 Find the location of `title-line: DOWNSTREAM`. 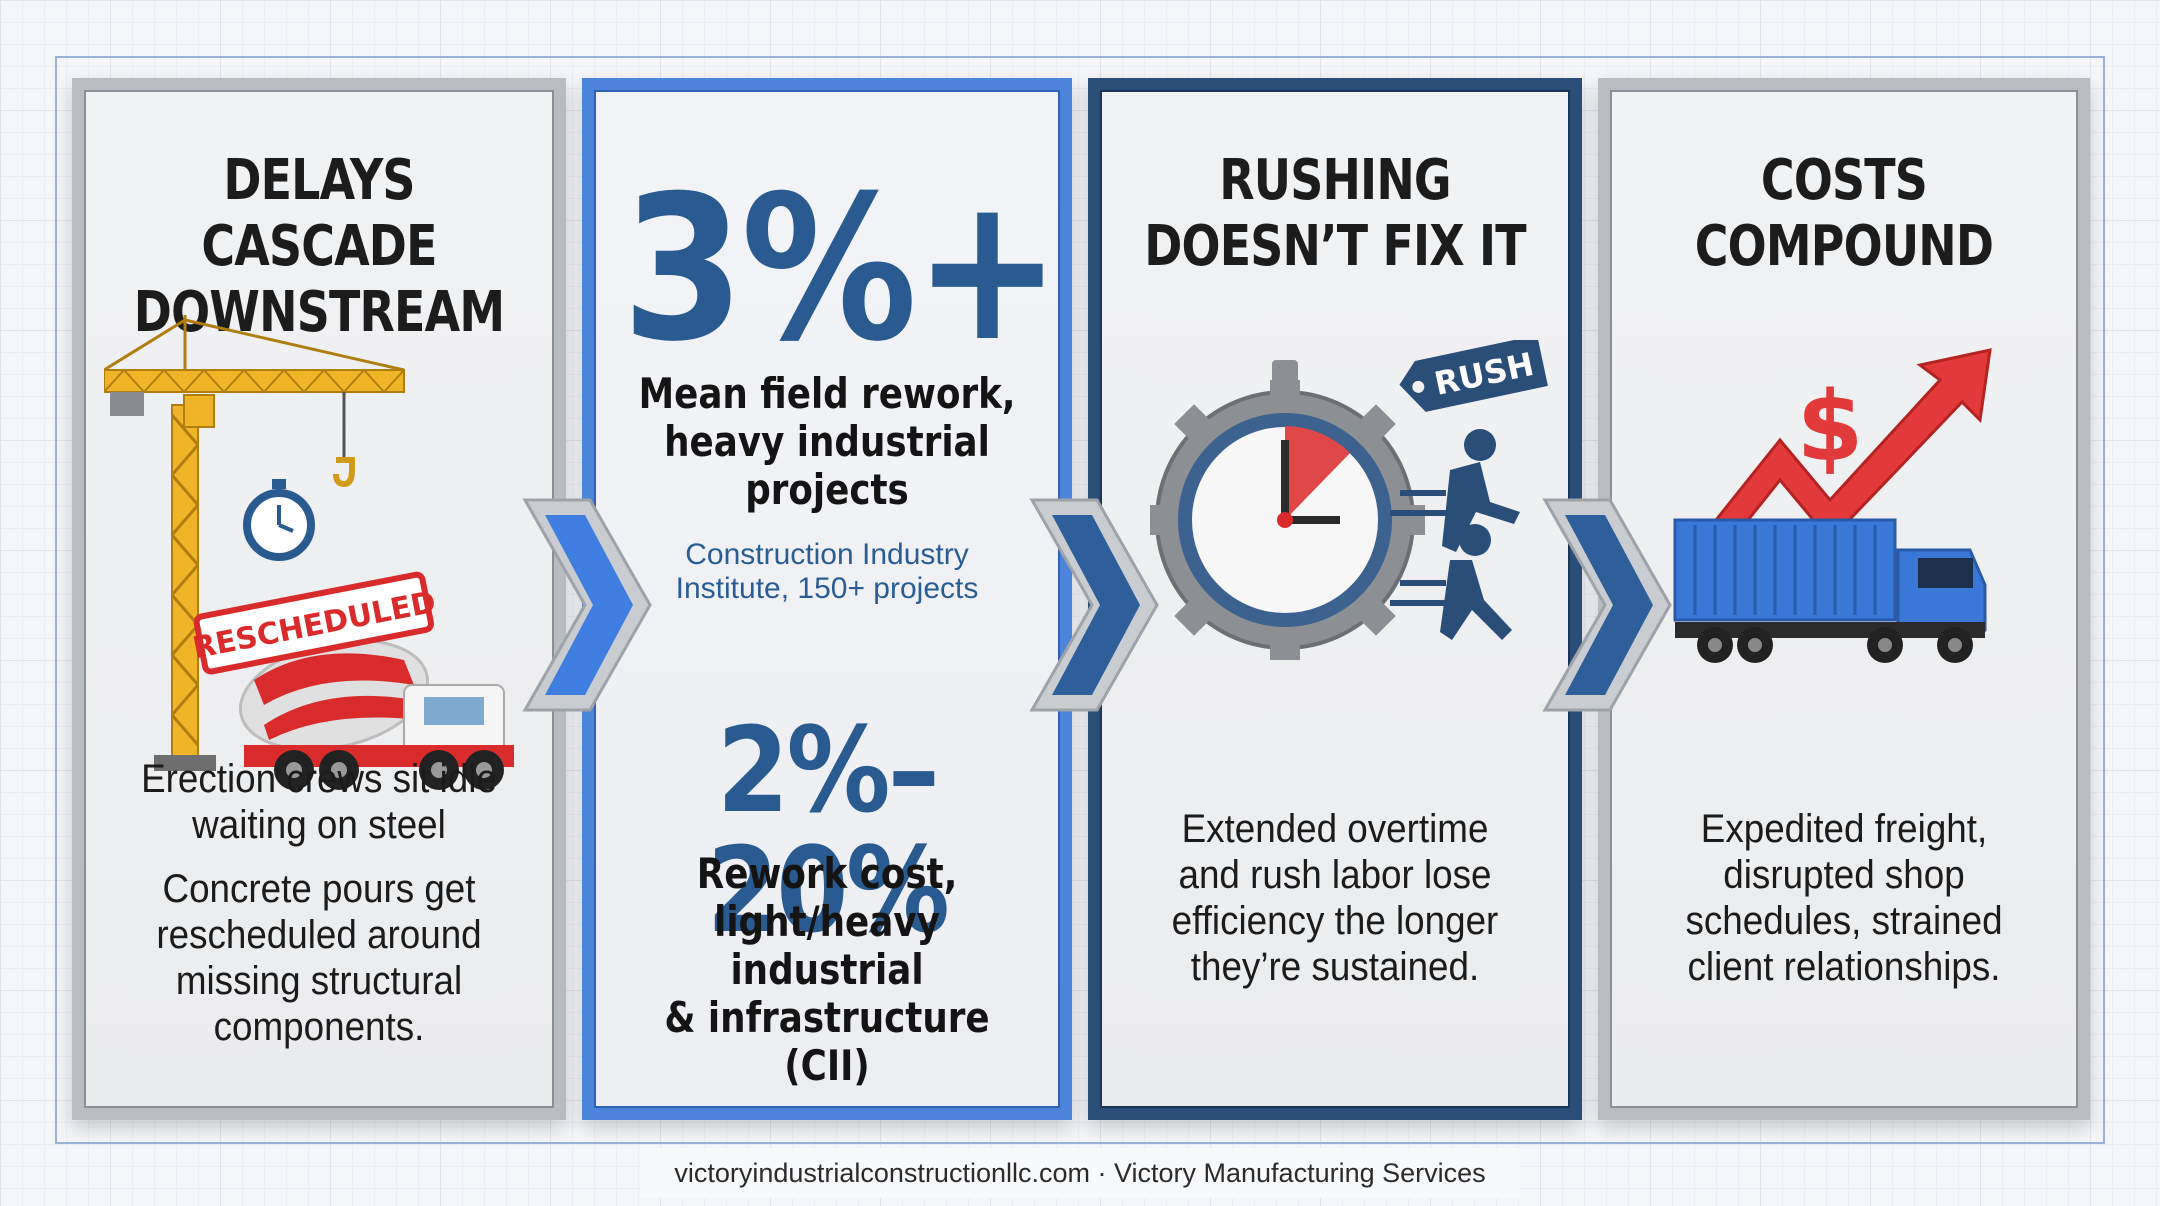

title-line: DOWNSTREAM is located at coordinates (319, 312).